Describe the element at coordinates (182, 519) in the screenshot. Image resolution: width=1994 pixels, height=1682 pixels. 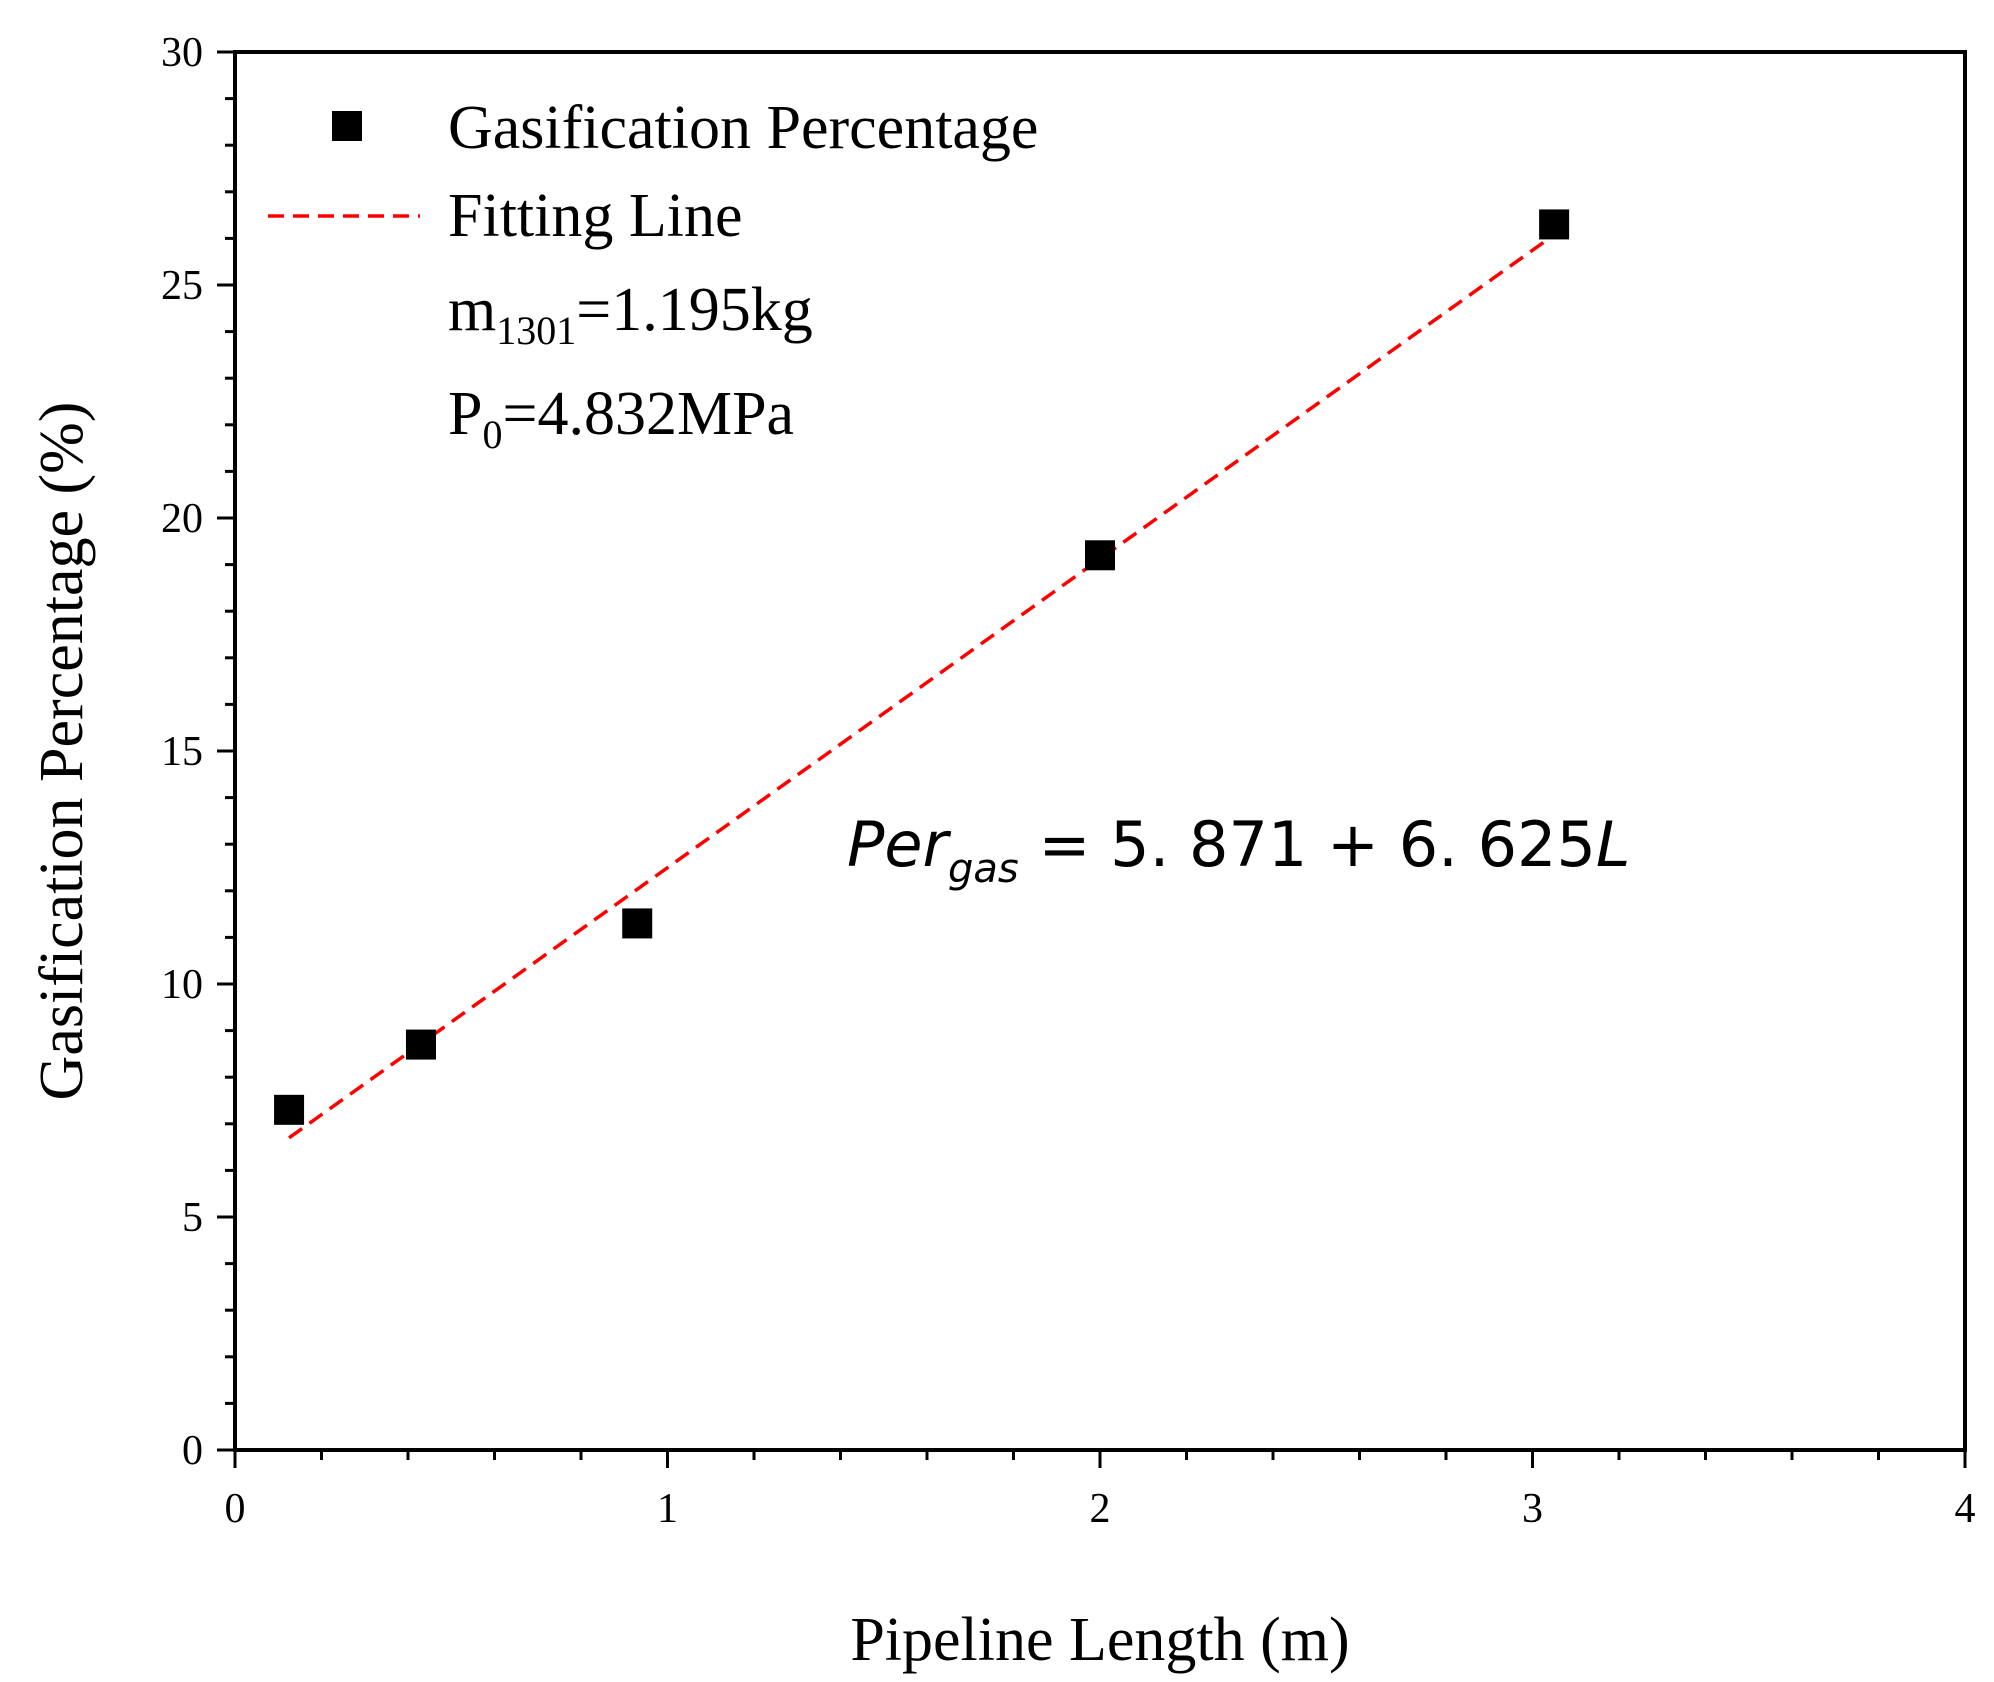
I see `y-tick-label: 20` at that location.